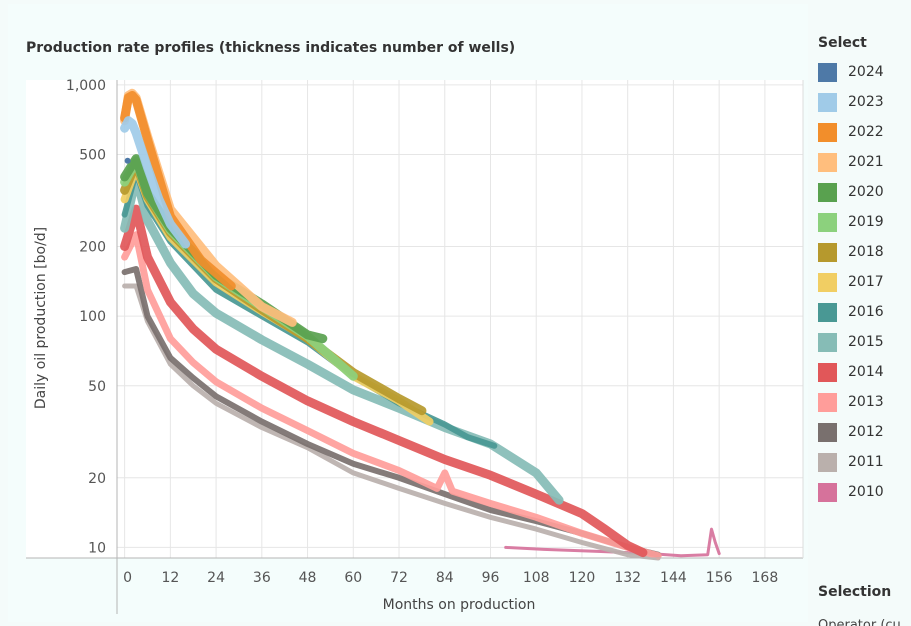 The height and width of the screenshot is (626, 911). Describe the element at coordinates (216, 578) in the screenshot. I see `x-tick-label: 24` at that location.